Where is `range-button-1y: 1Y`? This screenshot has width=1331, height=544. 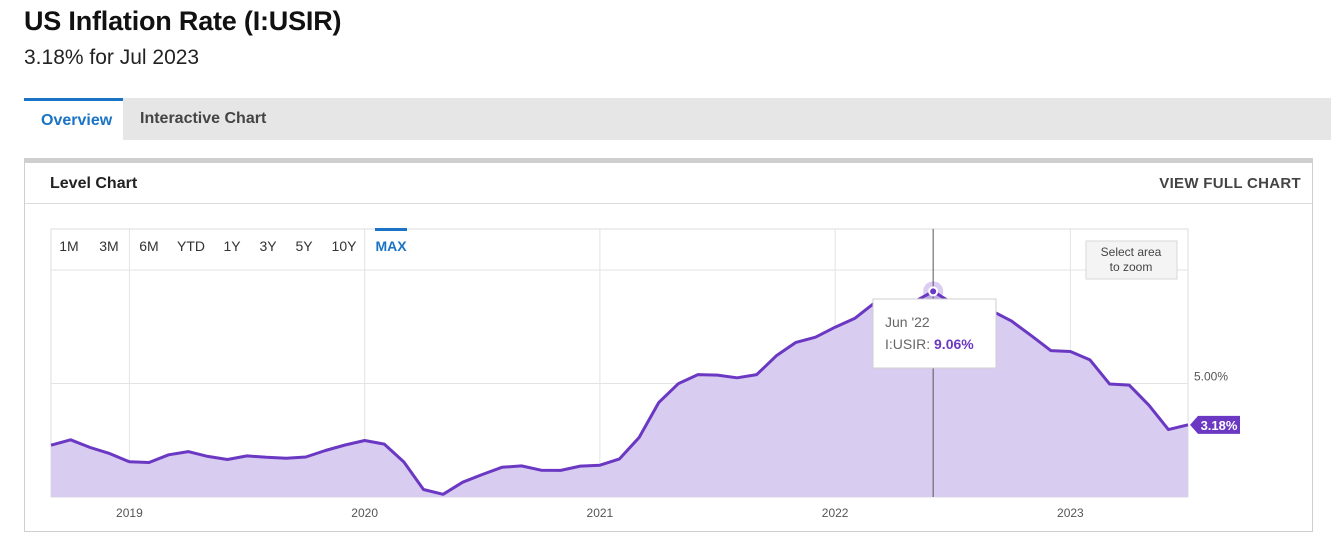 range-button-1y: 1Y is located at coordinates (232, 246).